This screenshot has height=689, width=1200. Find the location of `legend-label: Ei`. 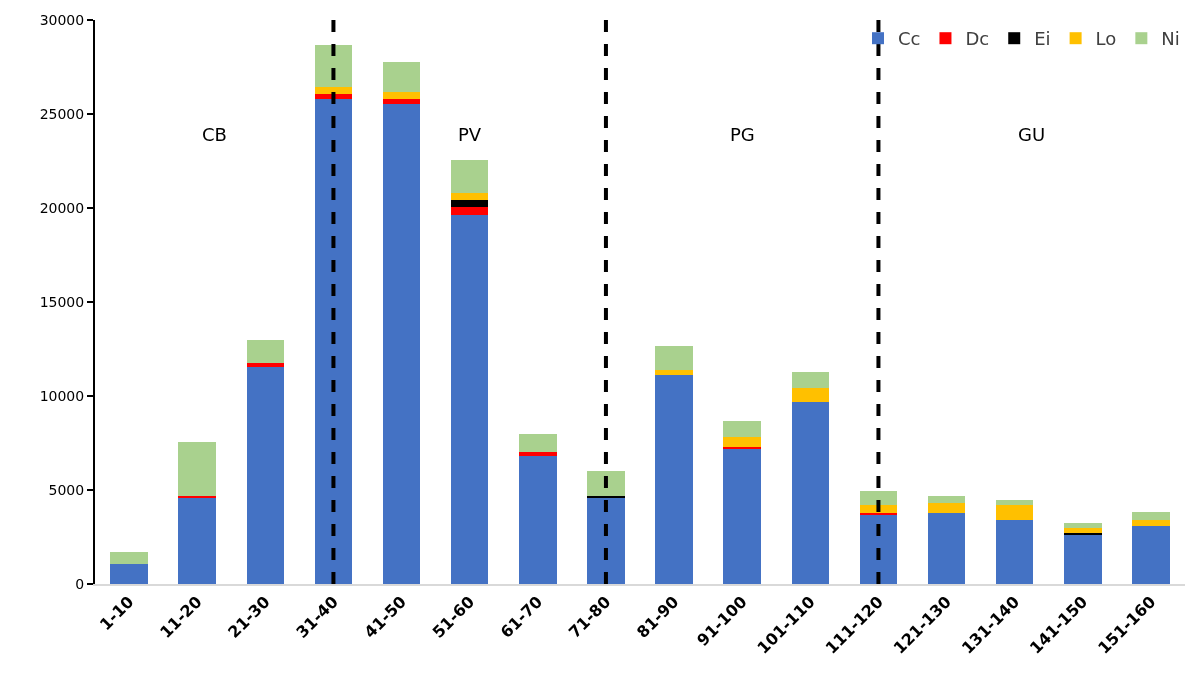

legend-label: Ei is located at coordinates (1042, 39).